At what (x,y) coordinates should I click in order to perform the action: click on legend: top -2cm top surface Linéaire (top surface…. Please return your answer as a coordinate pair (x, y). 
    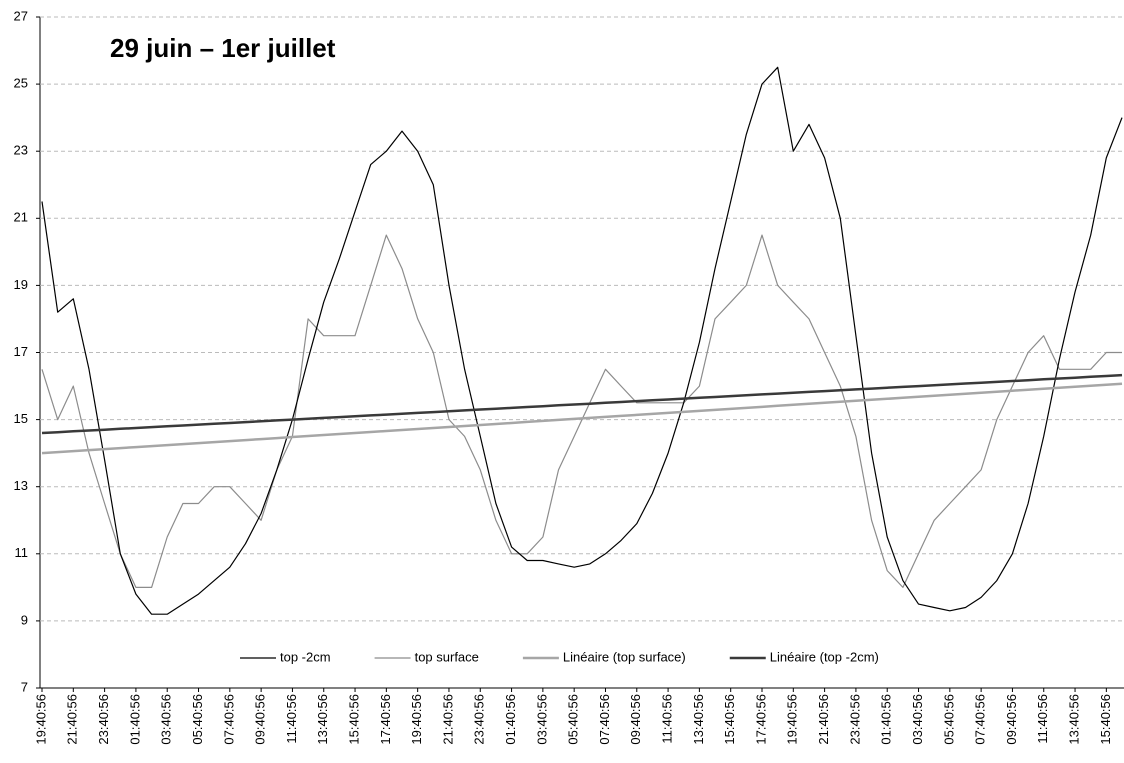
    Looking at the image, I should click on (559, 656).